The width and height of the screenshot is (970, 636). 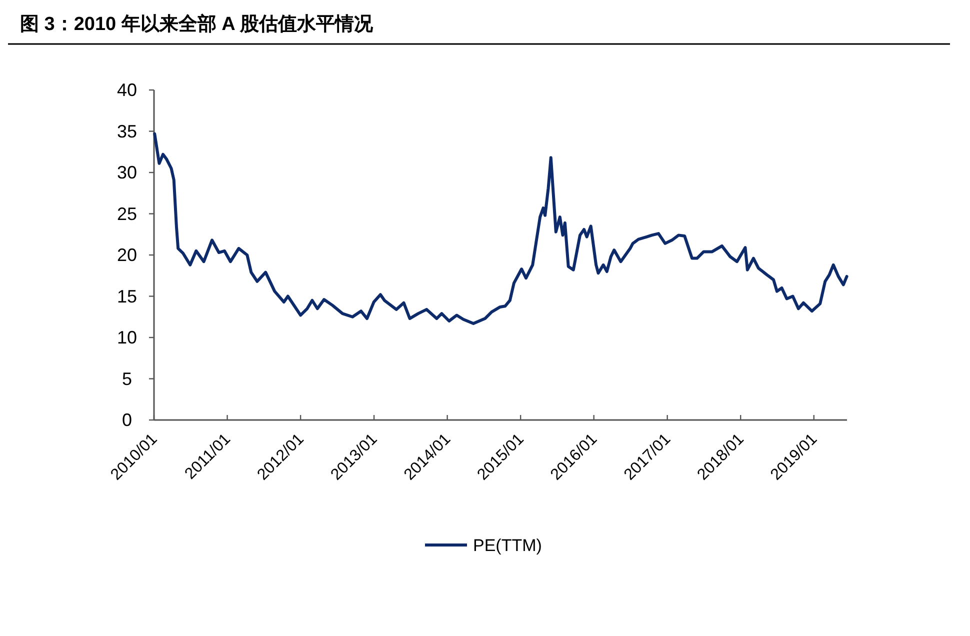 What do you see at coordinates (127, 338) in the screenshot?
I see `y-tick-label: 10` at bounding box center [127, 338].